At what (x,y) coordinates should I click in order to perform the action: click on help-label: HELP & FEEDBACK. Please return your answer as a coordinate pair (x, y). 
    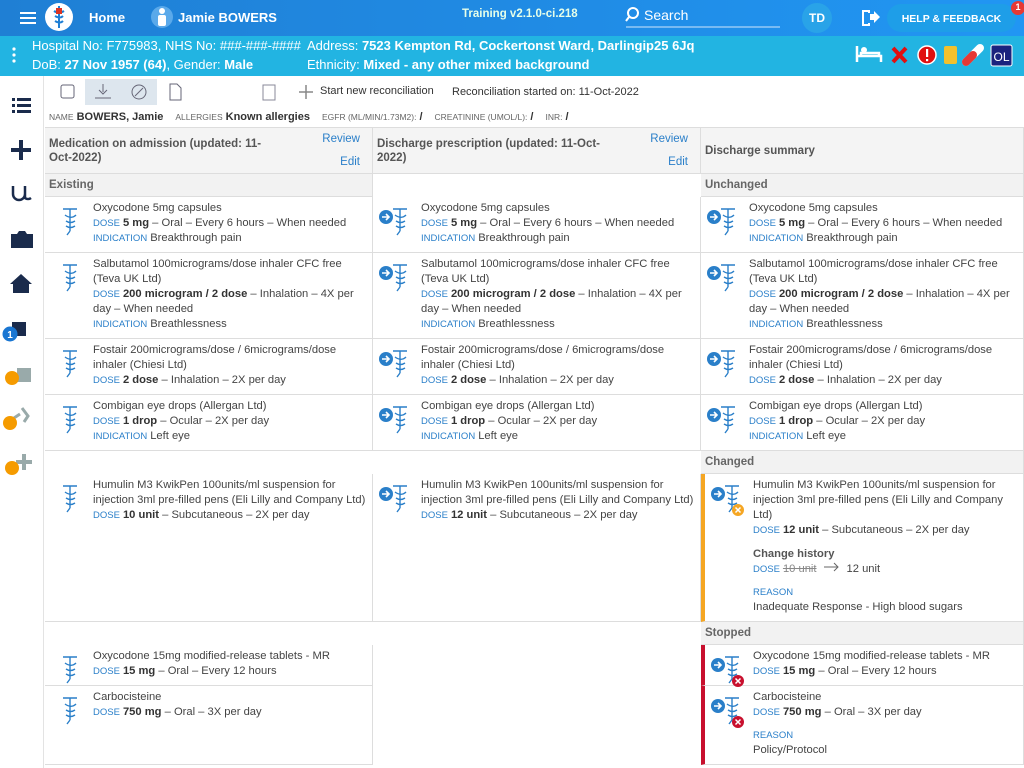
    Looking at the image, I should click on (951, 19).